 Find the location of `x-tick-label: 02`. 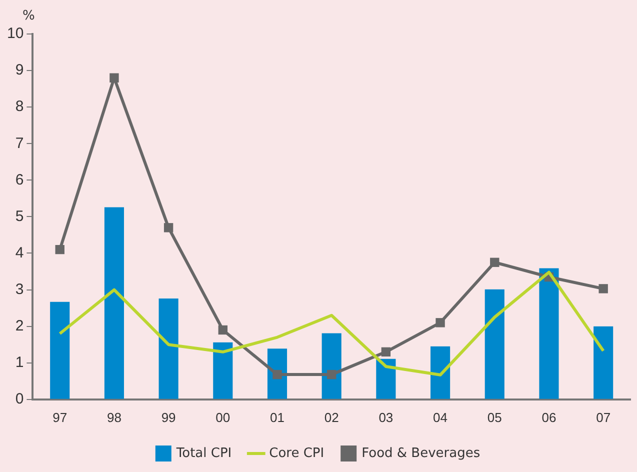

x-tick-label: 02 is located at coordinates (331, 417).